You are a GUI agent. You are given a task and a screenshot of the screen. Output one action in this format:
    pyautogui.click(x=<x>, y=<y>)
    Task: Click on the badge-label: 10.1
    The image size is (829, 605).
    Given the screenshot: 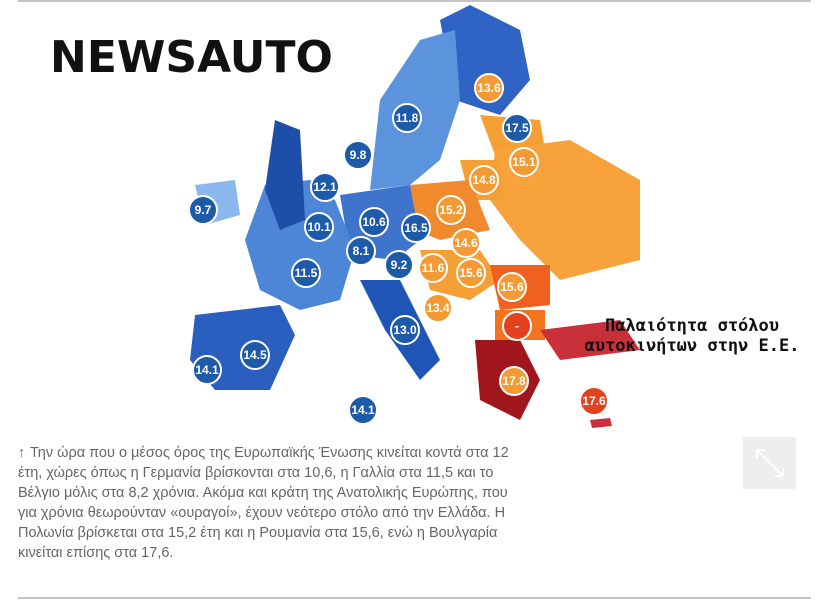 What is the action you would take?
    pyautogui.click(x=319, y=227)
    